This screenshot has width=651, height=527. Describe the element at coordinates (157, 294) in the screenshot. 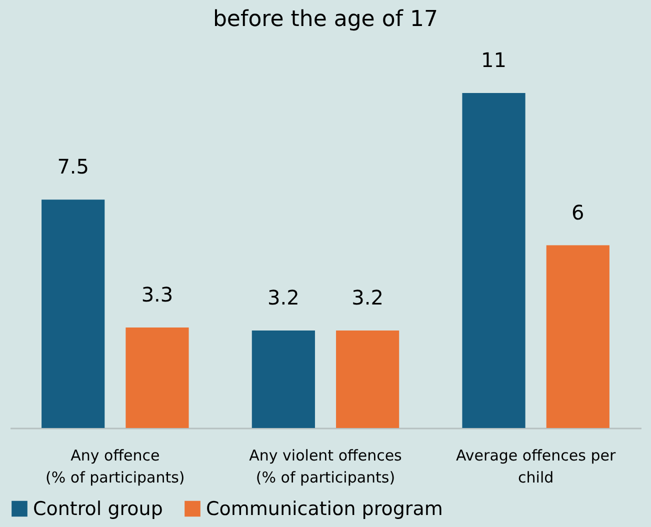

I see `data-label: 3.3` at that location.